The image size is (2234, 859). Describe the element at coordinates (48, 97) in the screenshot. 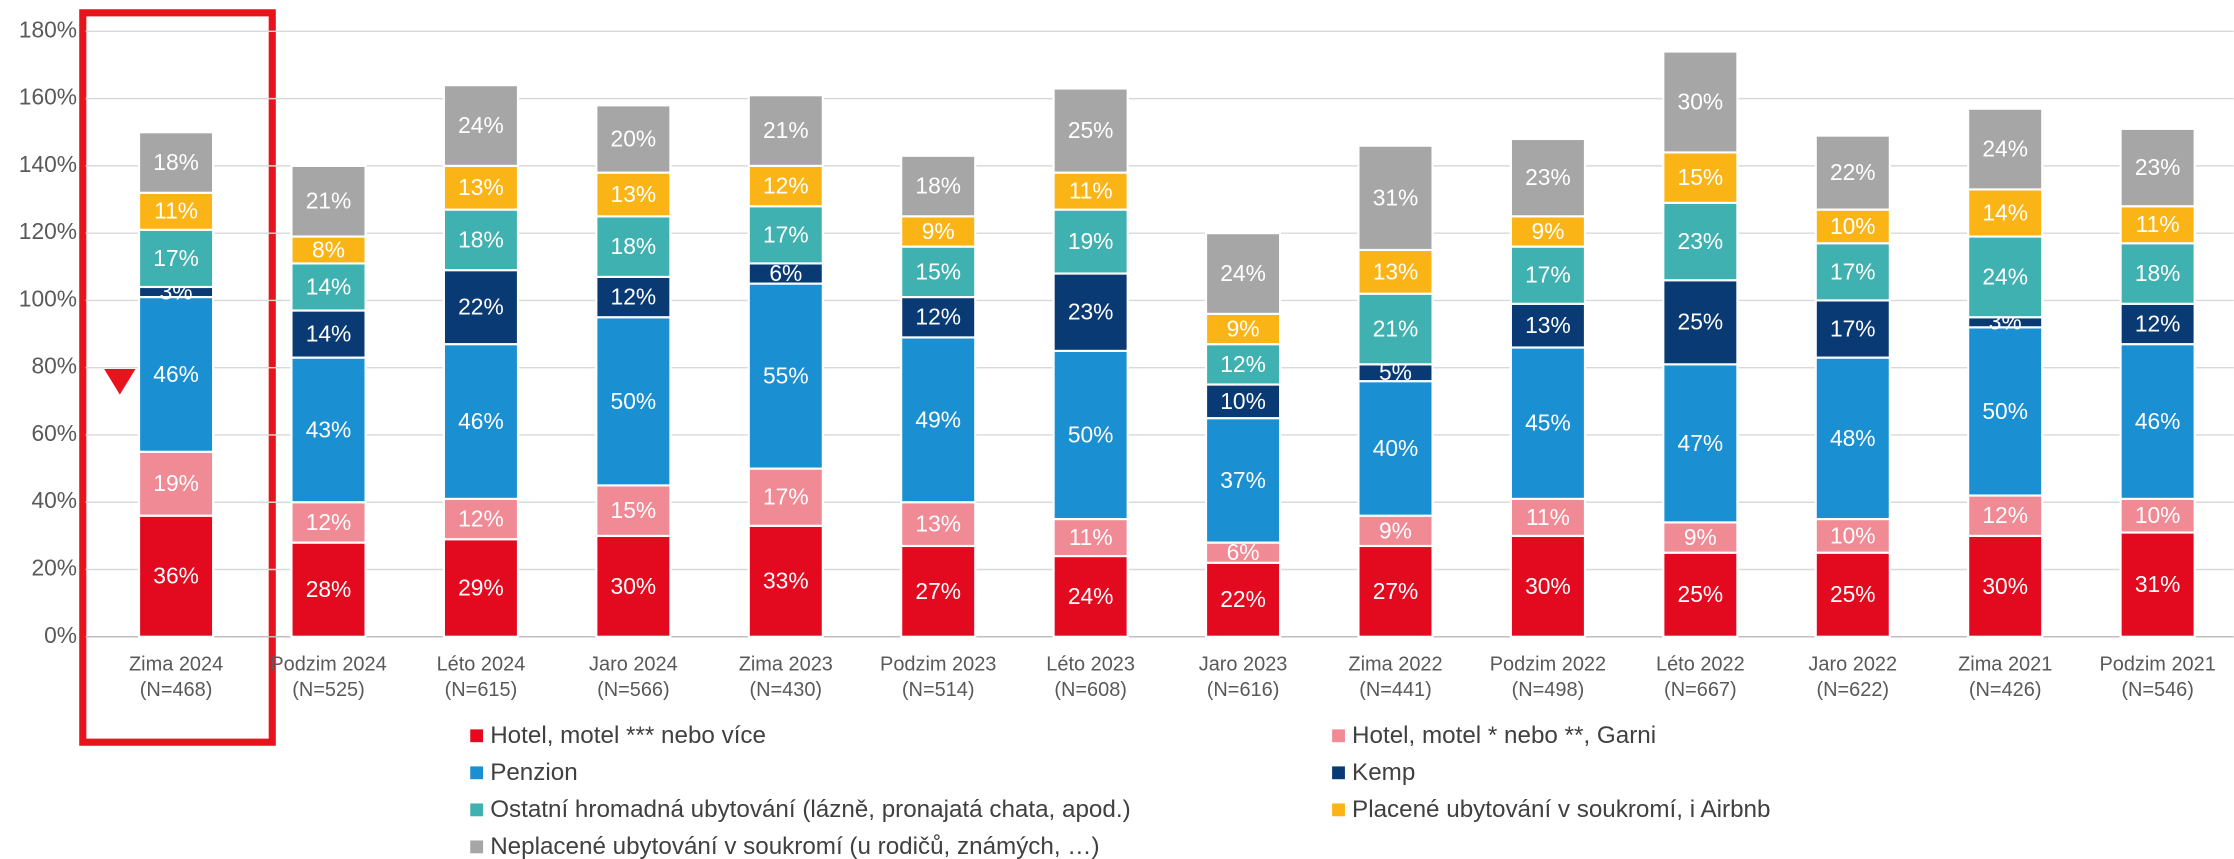

I see `y-tick-label: 160%` at that location.